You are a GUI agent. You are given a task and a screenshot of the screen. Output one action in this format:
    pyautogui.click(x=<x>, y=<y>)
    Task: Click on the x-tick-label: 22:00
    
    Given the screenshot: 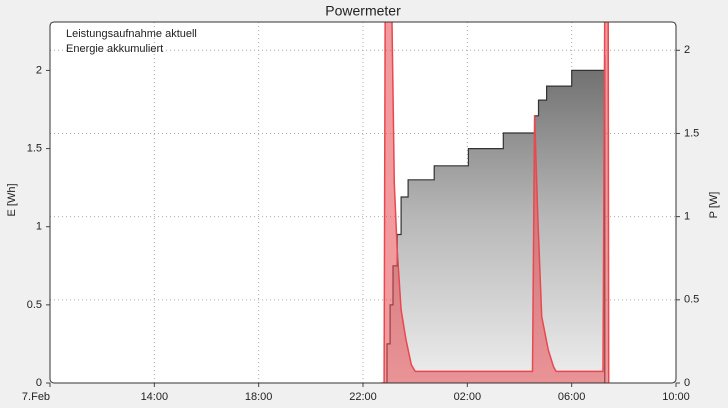 What is the action you would take?
    pyautogui.click(x=363, y=397)
    